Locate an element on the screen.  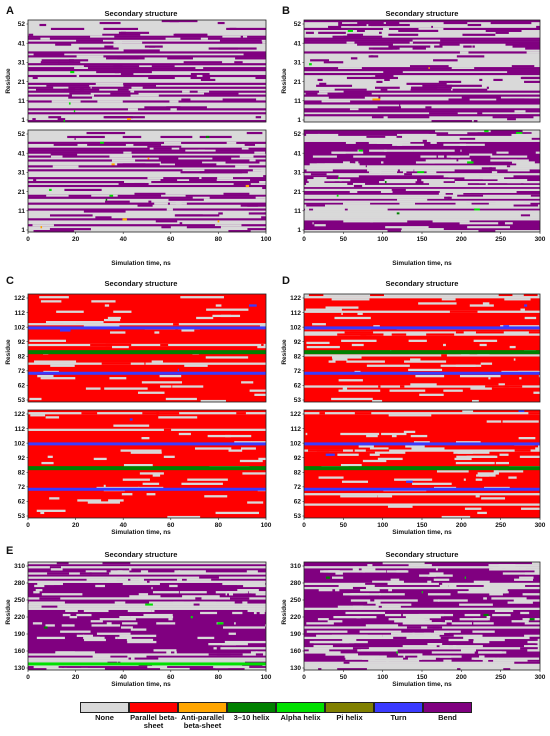
legend-label-antiparallel: Anti-parallel beta-sheet is located at coordinates (202, 721).